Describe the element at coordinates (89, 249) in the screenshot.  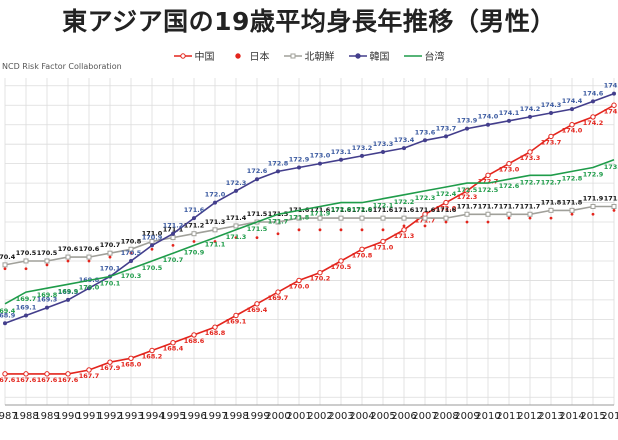
I see `data-label-2: 170.6` at that location.